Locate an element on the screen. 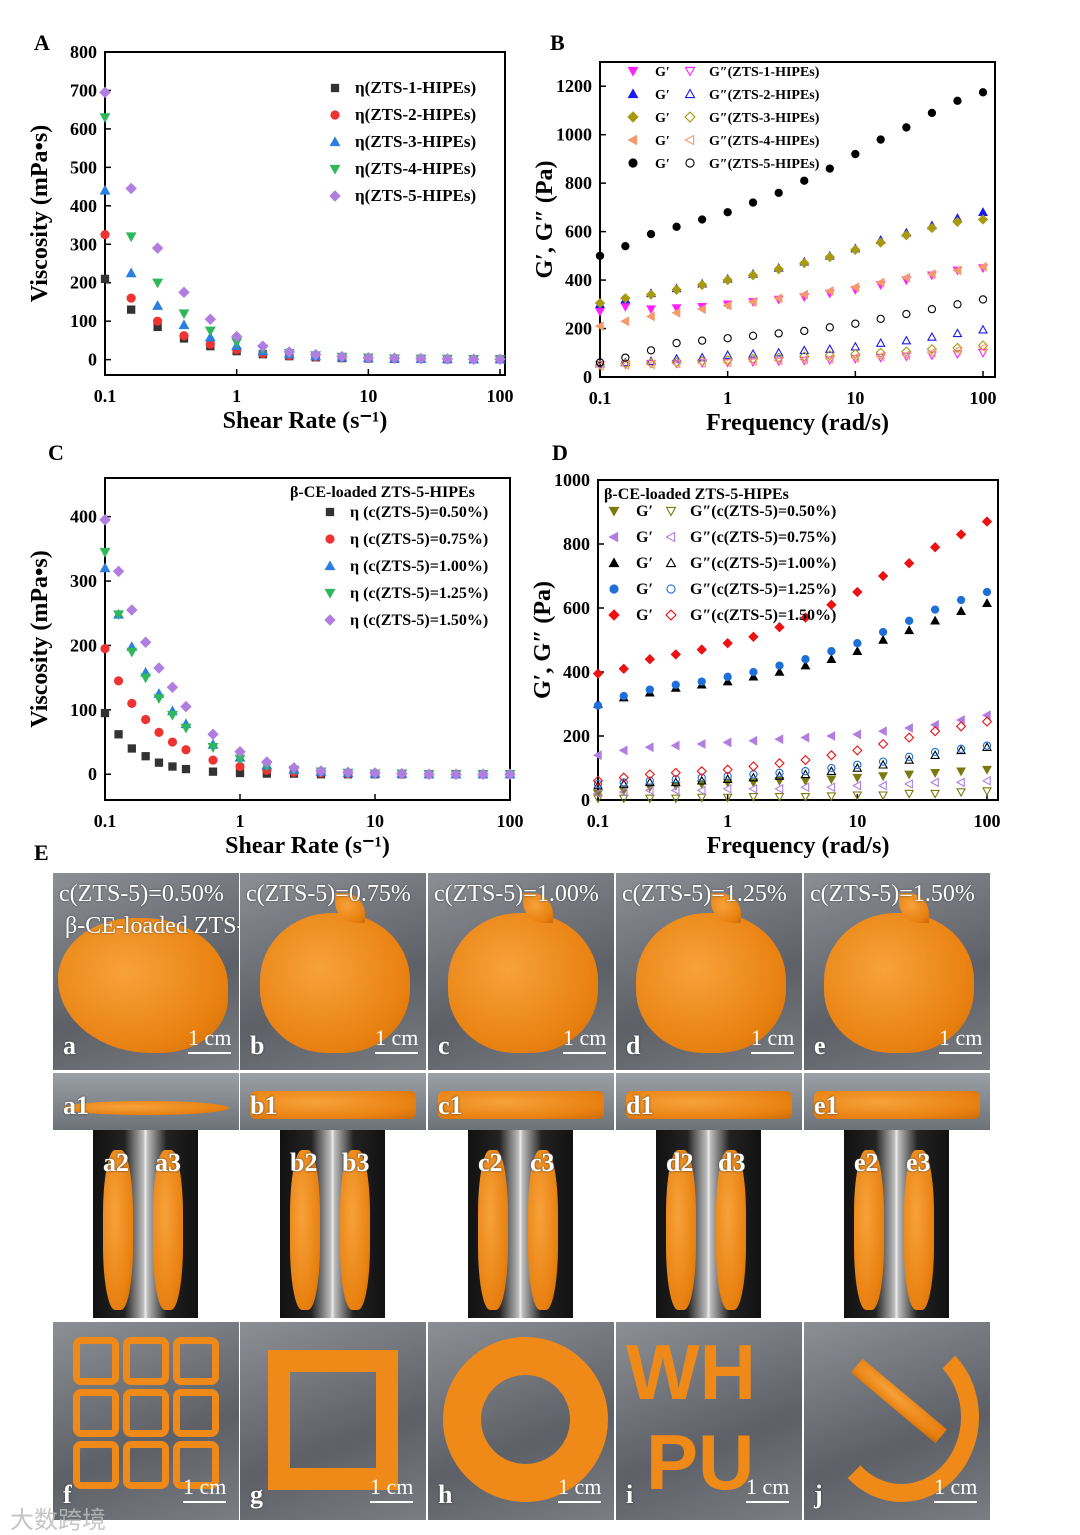  cross-section-right is located at coordinates (731, 1230).